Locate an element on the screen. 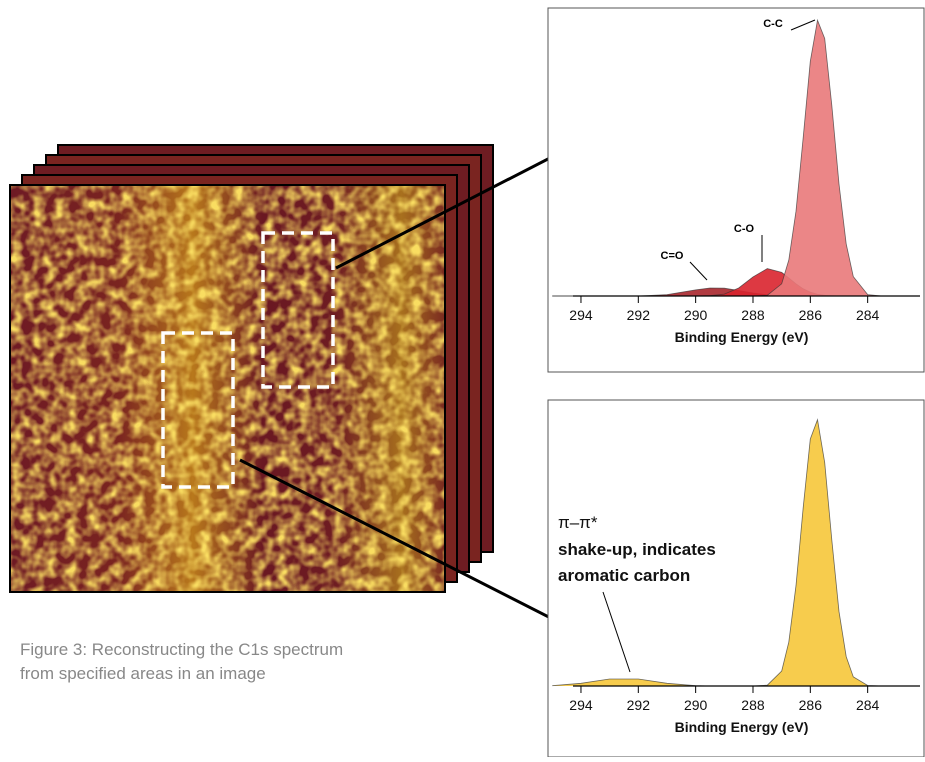 The image size is (925, 762). spectrum-area is located at coordinates (731, 552).